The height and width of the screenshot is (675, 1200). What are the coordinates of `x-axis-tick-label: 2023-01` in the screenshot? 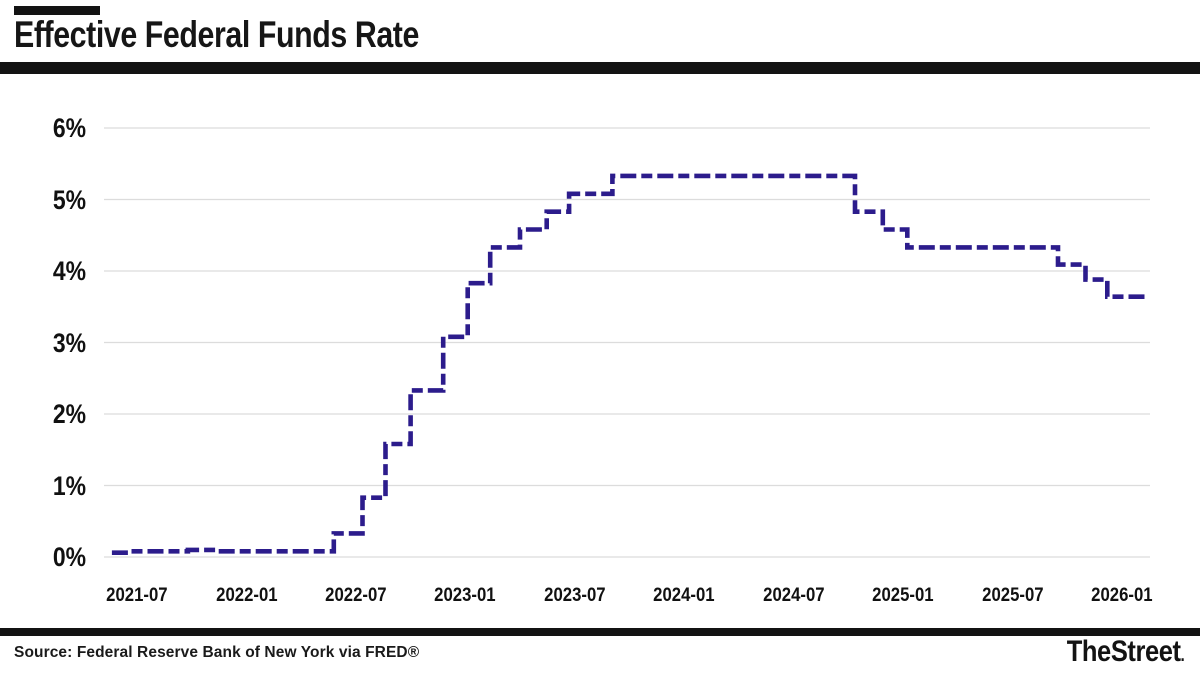 It's located at (465, 595).